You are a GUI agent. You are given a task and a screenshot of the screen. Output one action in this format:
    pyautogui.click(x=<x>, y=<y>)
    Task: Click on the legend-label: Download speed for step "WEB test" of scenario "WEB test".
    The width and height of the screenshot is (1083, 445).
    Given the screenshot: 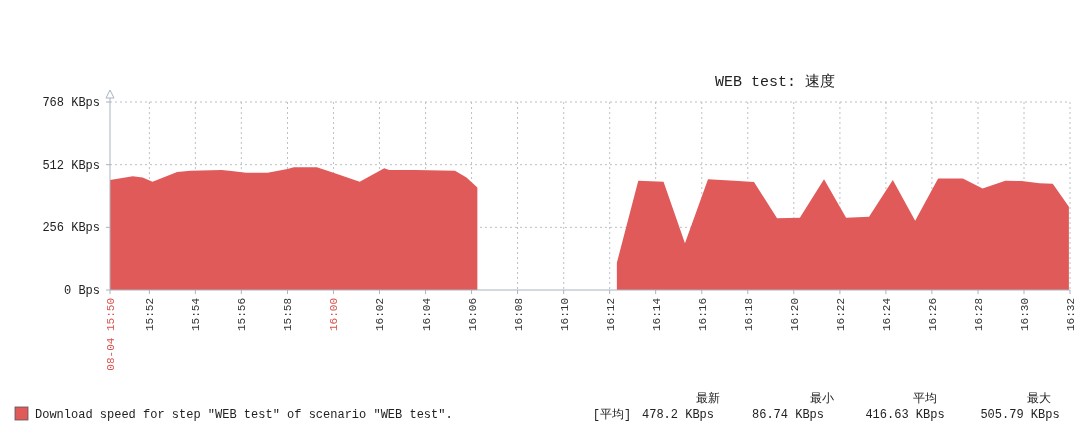 What is the action you would take?
    pyautogui.click(x=244, y=415)
    